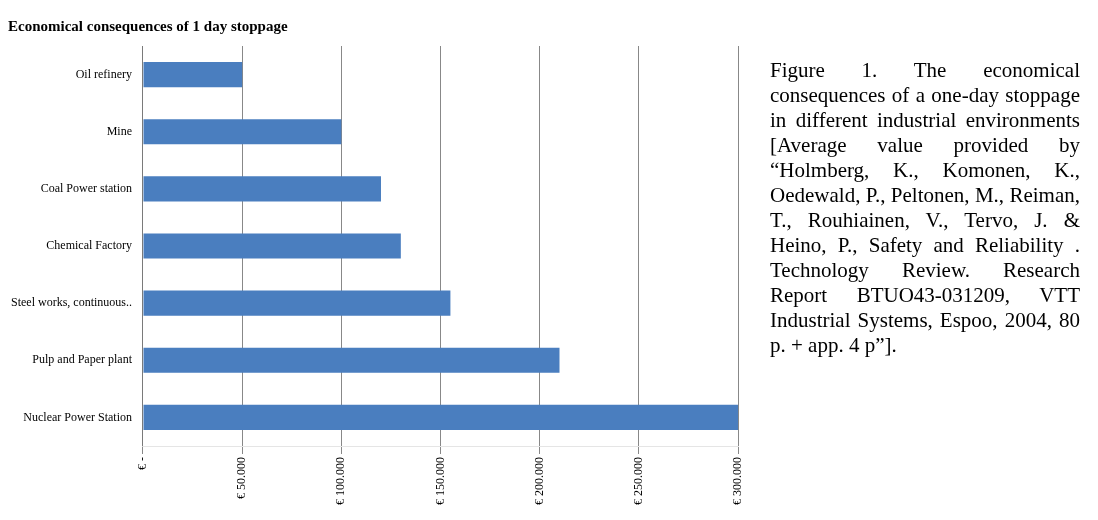  What do you see at coordinates (737, 481) in the screenshot?
I see `x-tick-label: € 300.000` at bounding box center [737, 481].